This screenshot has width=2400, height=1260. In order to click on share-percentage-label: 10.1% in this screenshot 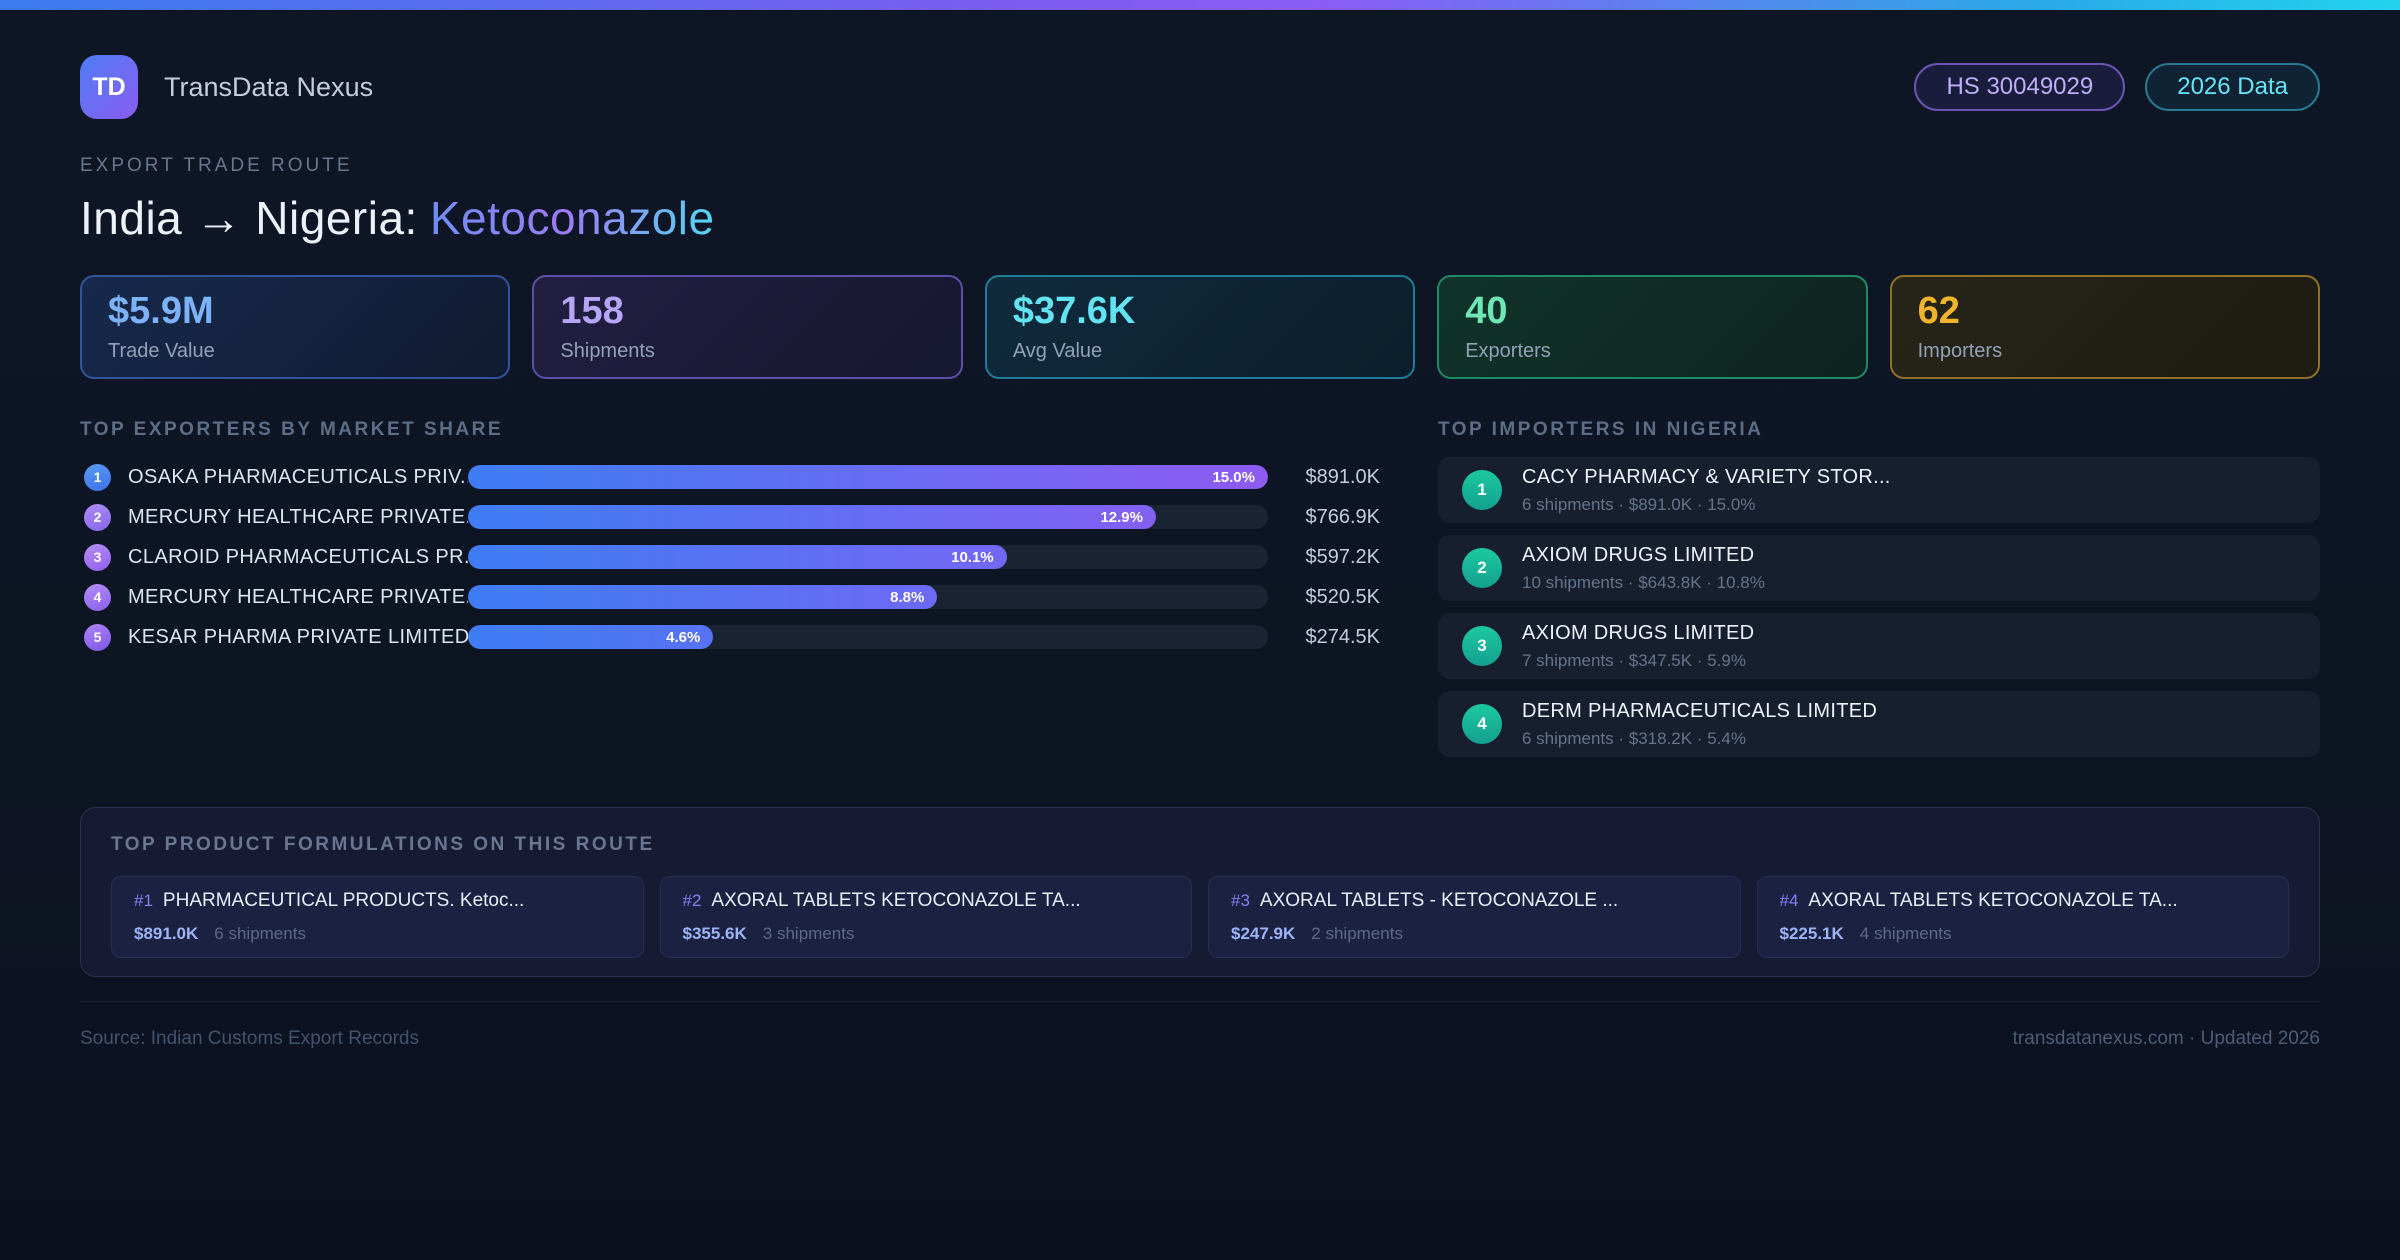, I will do `click(972, 557)`.